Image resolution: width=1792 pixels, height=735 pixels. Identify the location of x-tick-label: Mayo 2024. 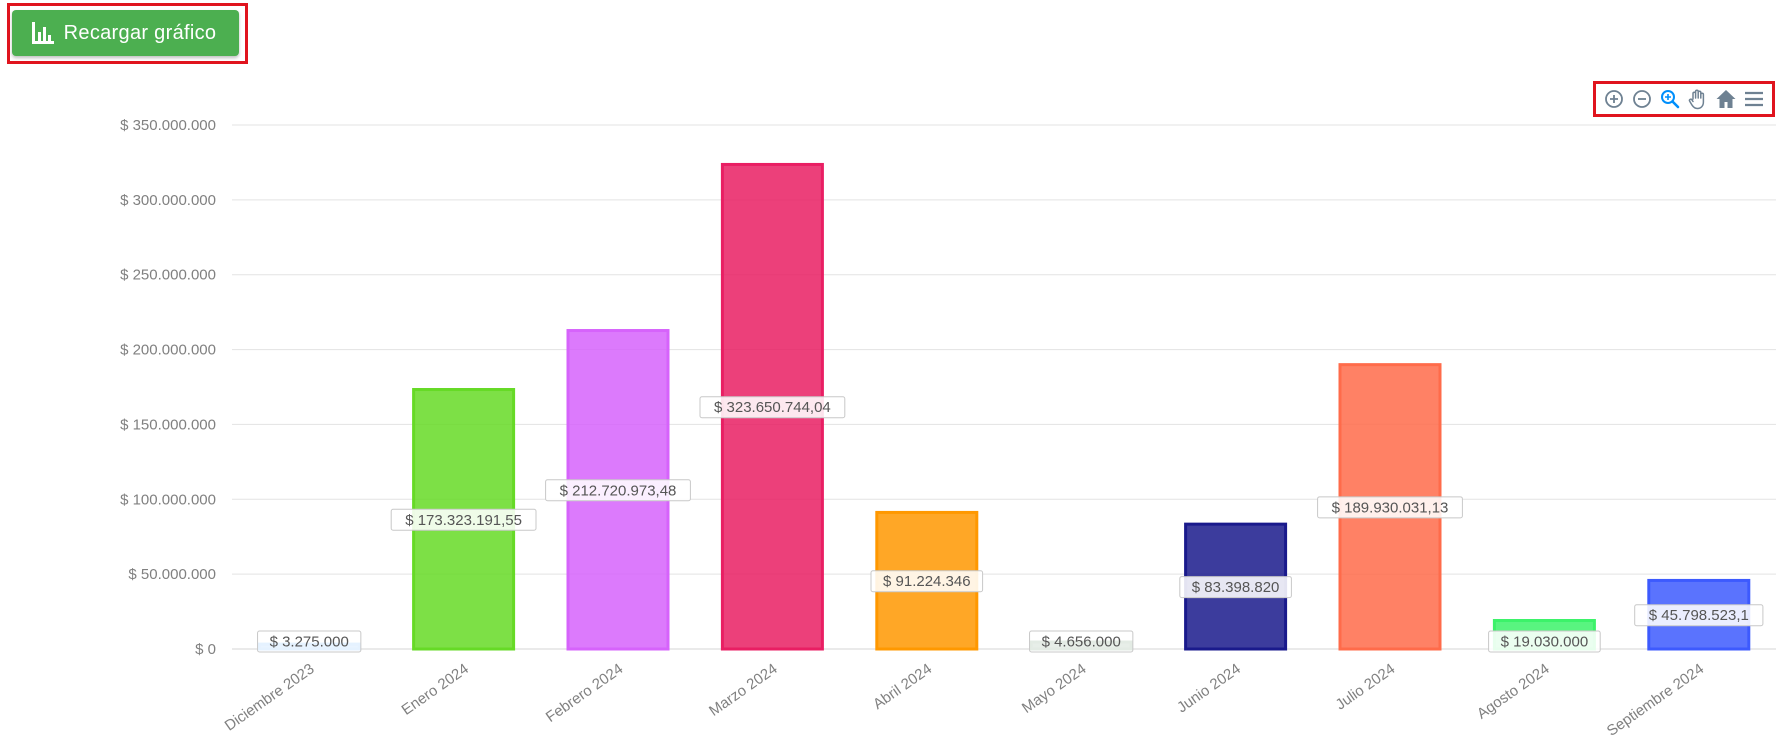
(1054, 688).